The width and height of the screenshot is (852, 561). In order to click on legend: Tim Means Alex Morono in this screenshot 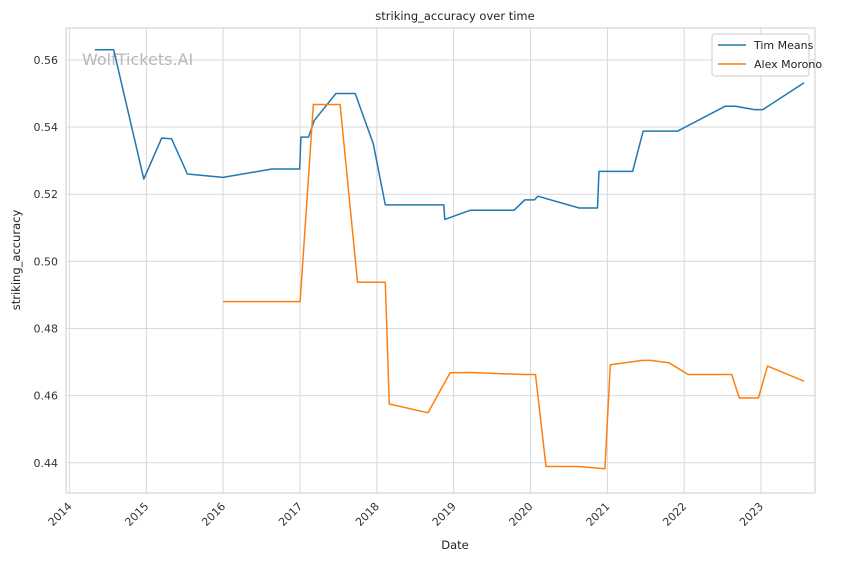, I will do `click(766, 55)`.